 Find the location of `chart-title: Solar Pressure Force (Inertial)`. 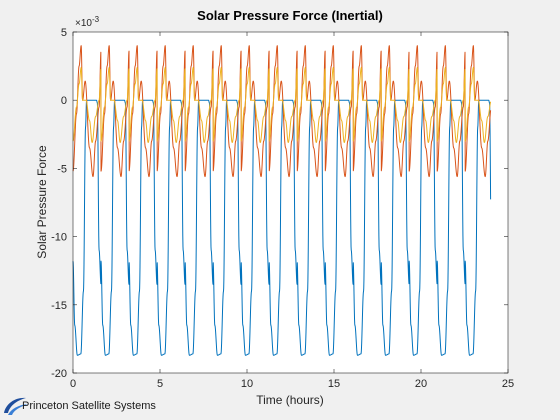

chart-title: Solar Pressure Force (Inertial) is located at coordinates (290, 15).